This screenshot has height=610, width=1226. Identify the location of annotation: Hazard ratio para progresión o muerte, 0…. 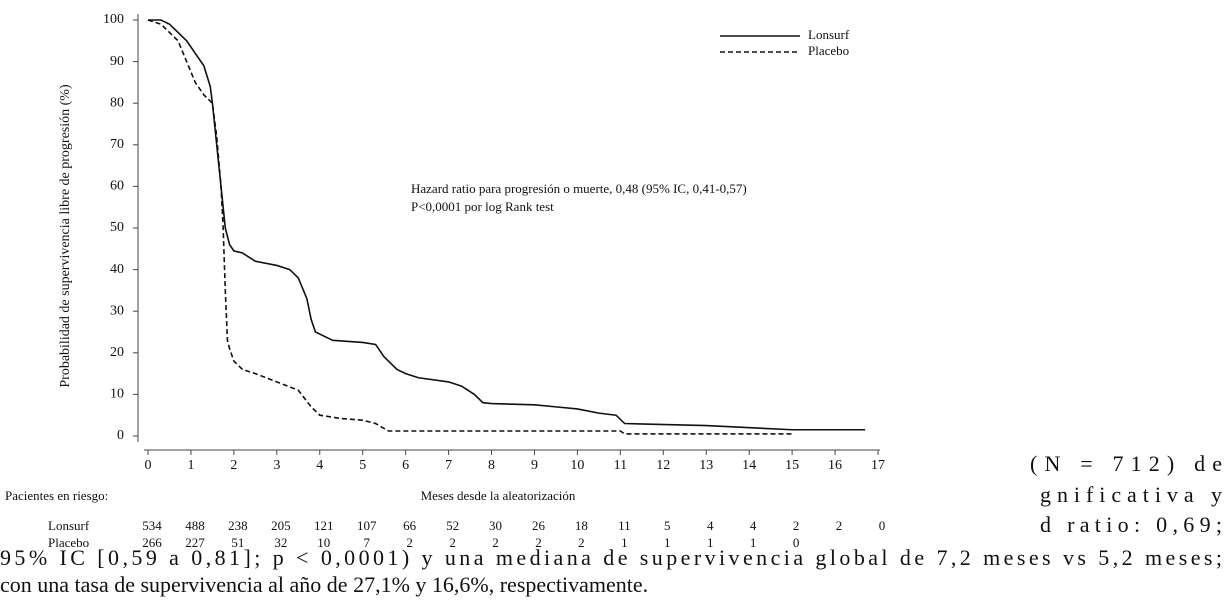
(579, 188).